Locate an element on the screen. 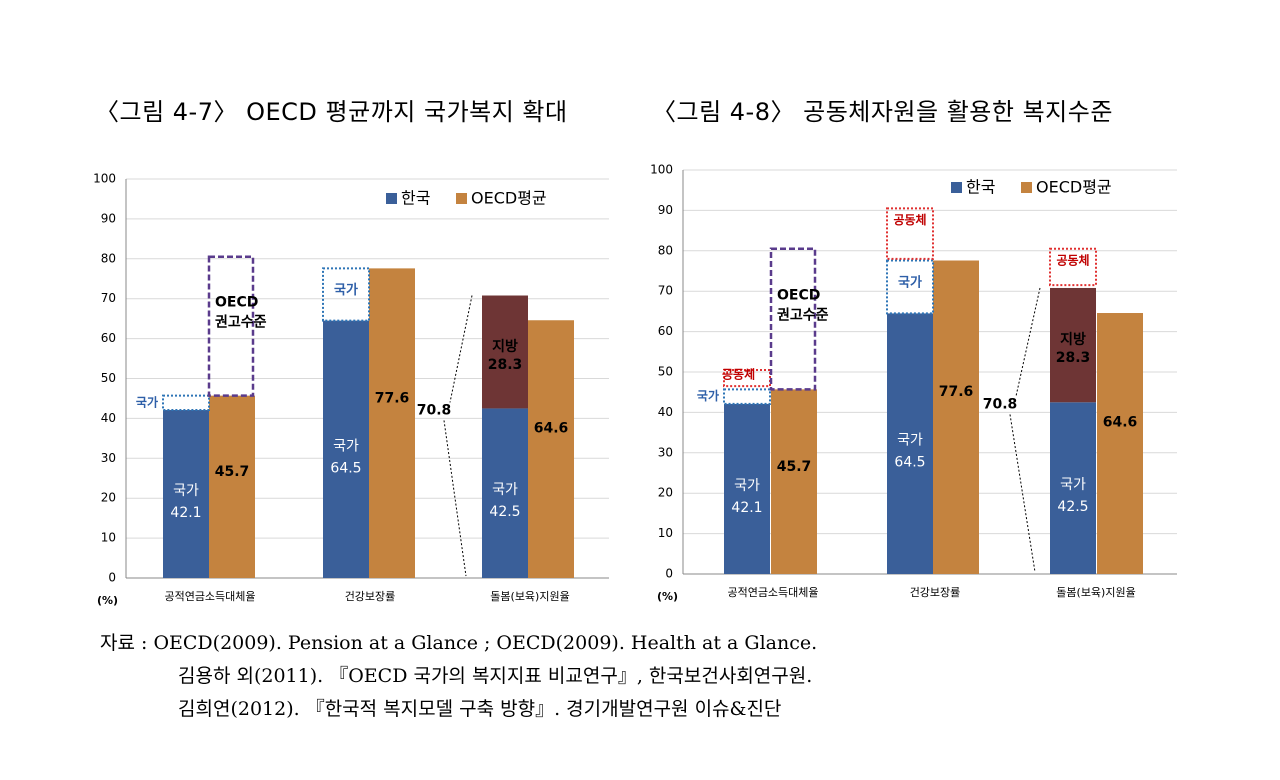 The height and width of the screenshot is (780, 1280). chart-title-left: 〈그림 4-7〉 OECD 평균까지 국가복지 확대 is located at coordinates (331, 112).